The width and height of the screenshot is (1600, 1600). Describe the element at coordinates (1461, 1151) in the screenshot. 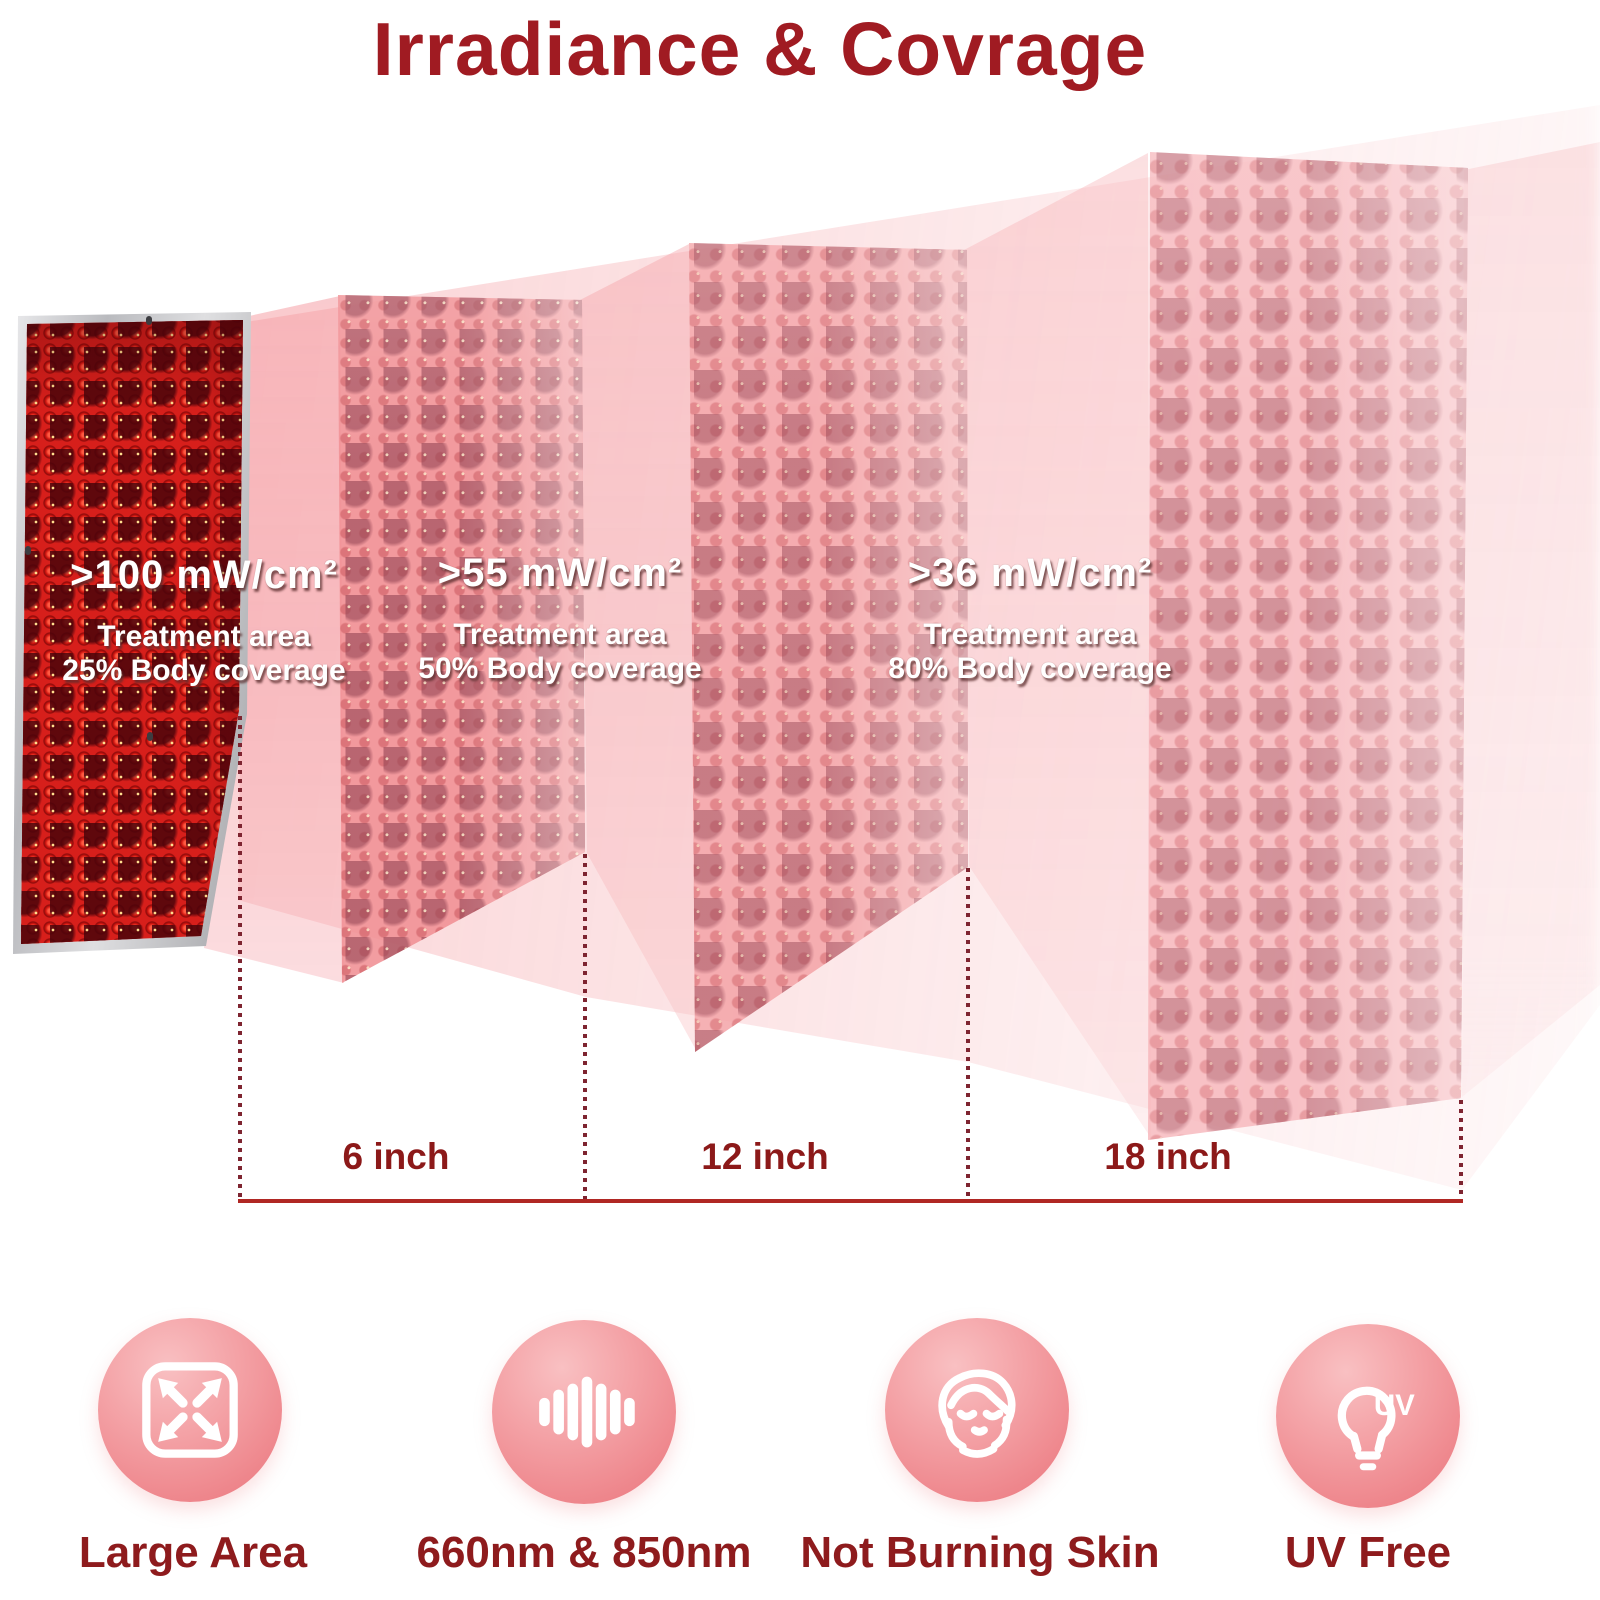

I see `dotted-line-18inch` at that location.